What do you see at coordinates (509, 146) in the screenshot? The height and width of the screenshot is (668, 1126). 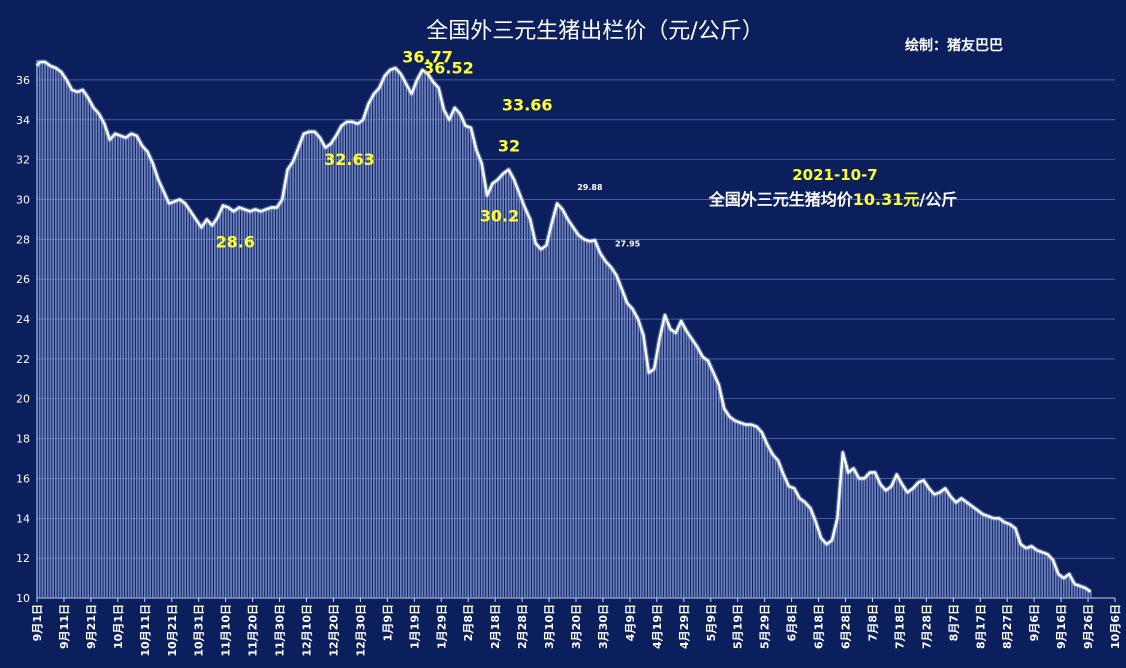 I see `data-label: 32` at bounding box center [509, 146].